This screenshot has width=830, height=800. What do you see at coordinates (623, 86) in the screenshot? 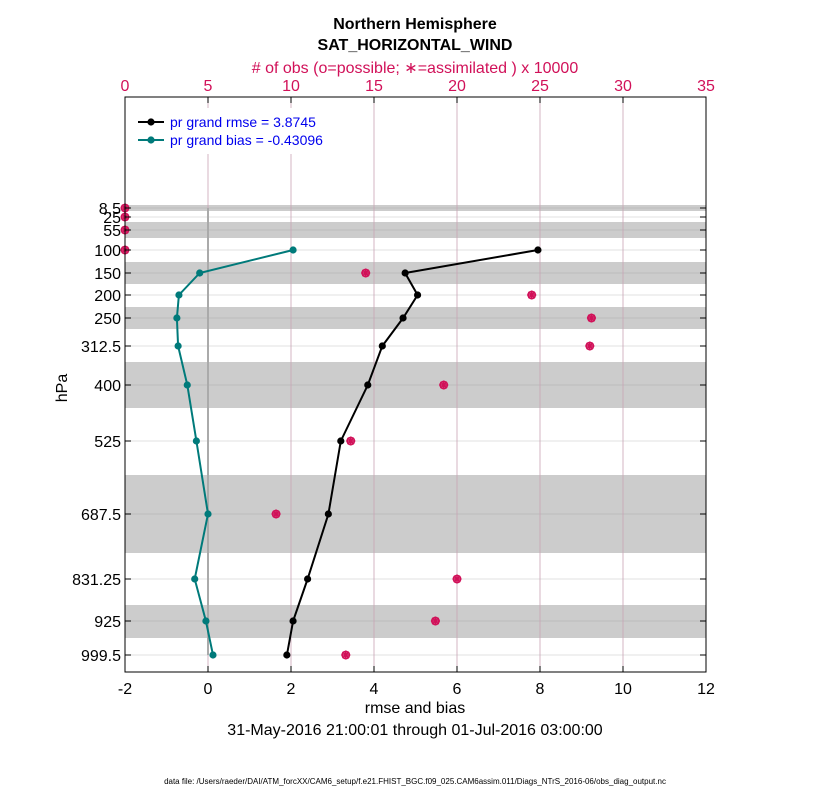
I see `top-tick-label: 30` at bounding box center [623, 86].